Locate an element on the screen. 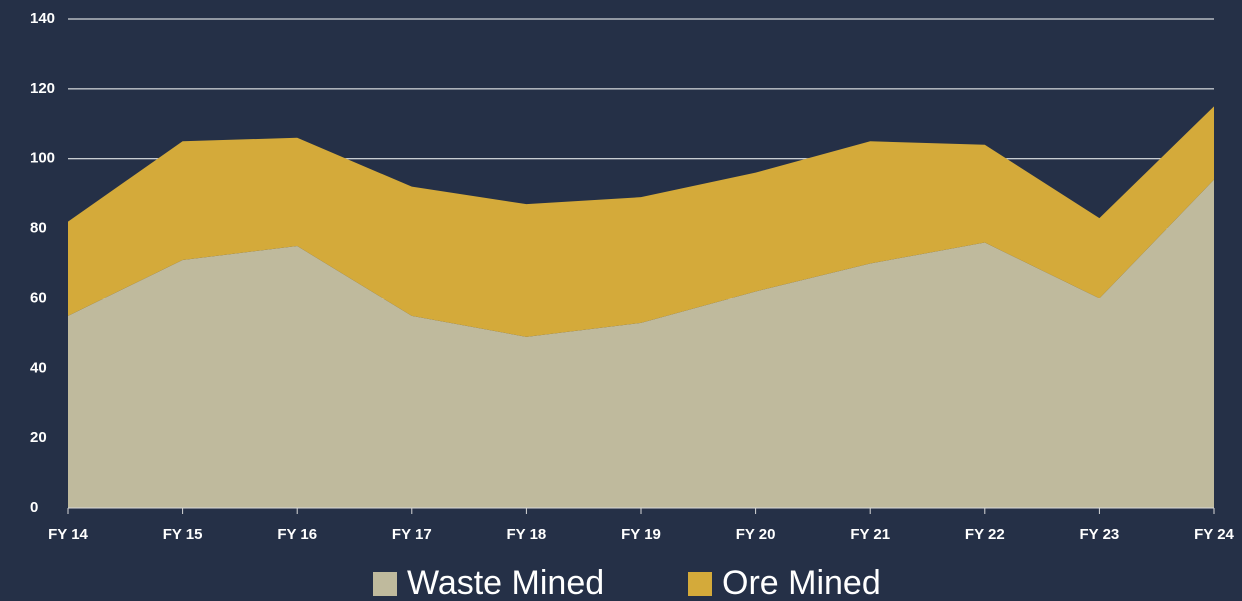 This screenshot has width=1242, height=601. y-tick-label: 80 is located at coordinates (38, 228).